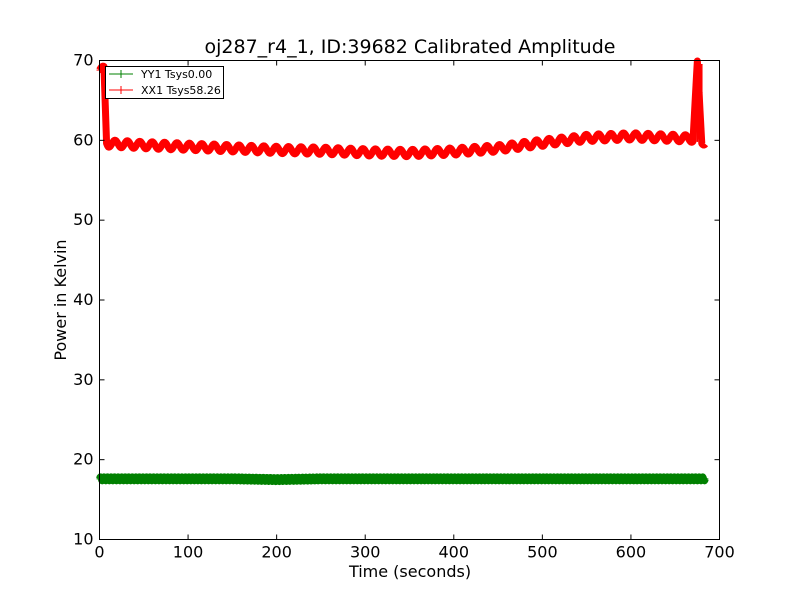 Image resolution: width=800 pixels, height=600 pixels. I want to click on series-xx1-spikes, so click(401, 102).